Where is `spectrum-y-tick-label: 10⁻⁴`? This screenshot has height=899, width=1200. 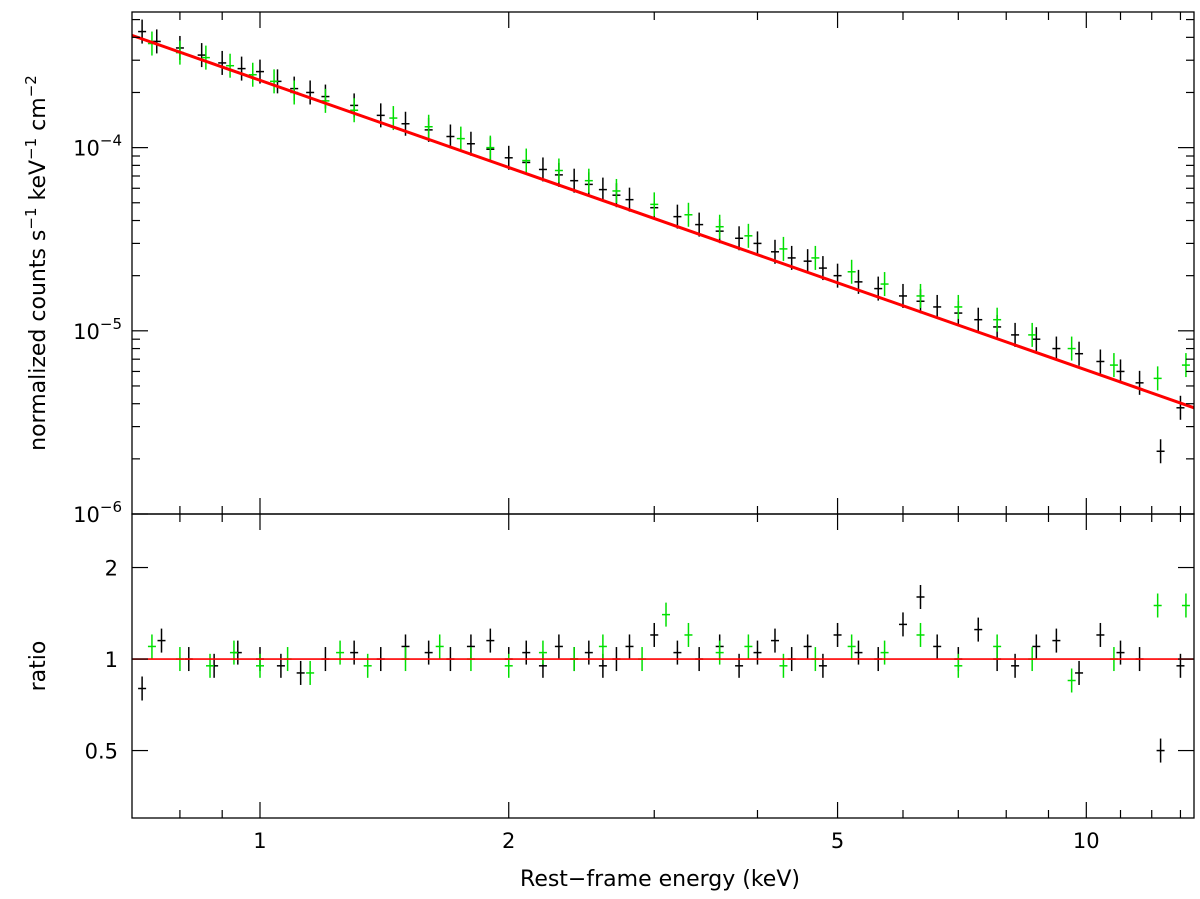 spectrum-y-tick-label: 10⁻⁴ is located at coordinates (97, 146).